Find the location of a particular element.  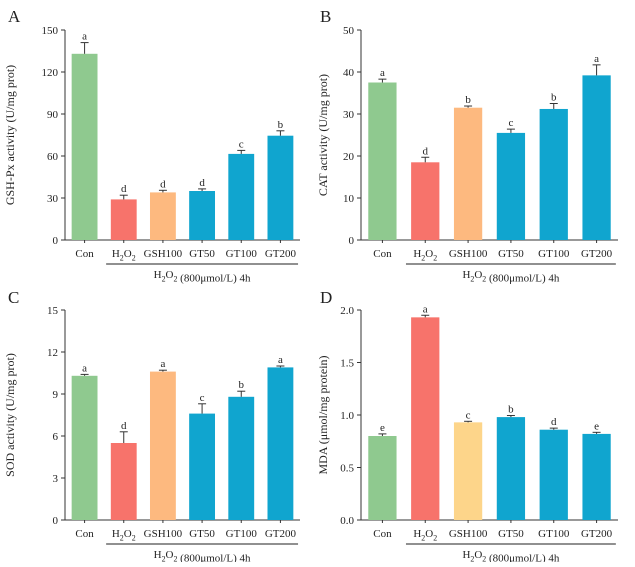

panel-letter-c: C is located at coordinates (13, 297).